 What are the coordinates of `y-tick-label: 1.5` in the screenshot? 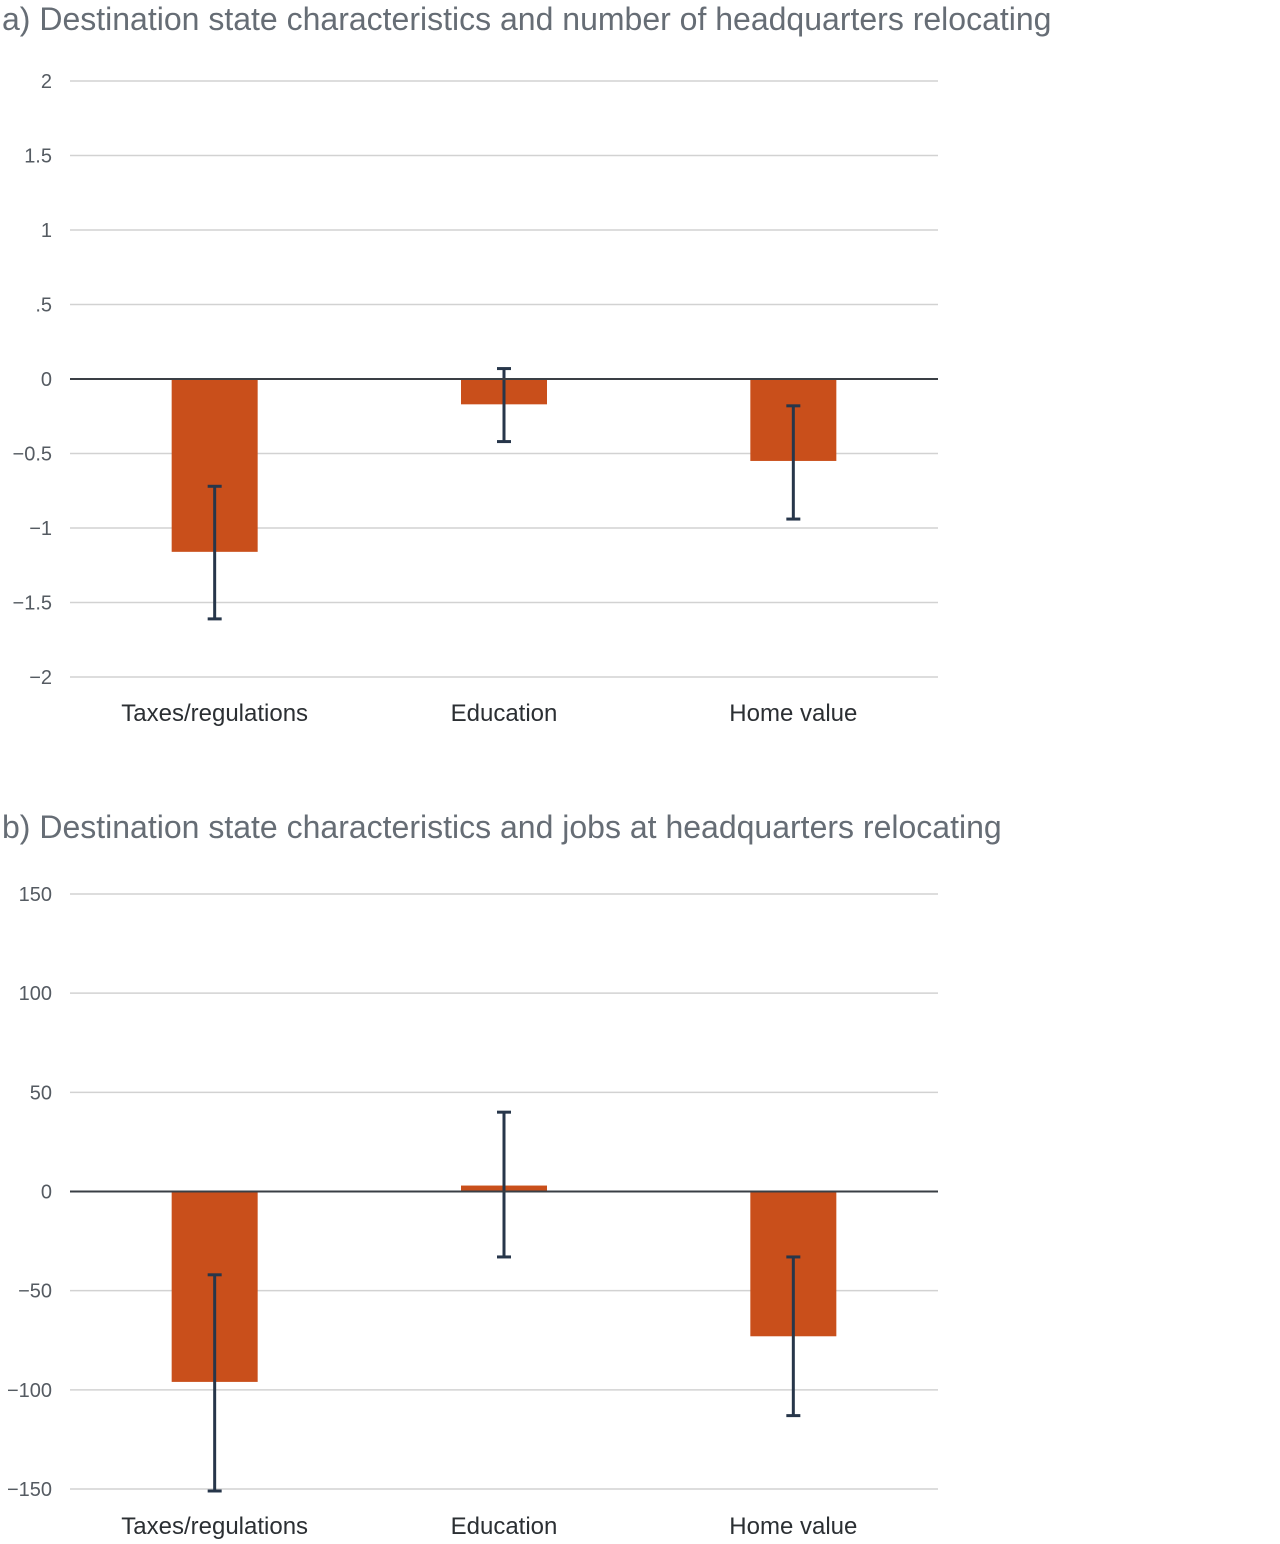 It's located at (38, 157).